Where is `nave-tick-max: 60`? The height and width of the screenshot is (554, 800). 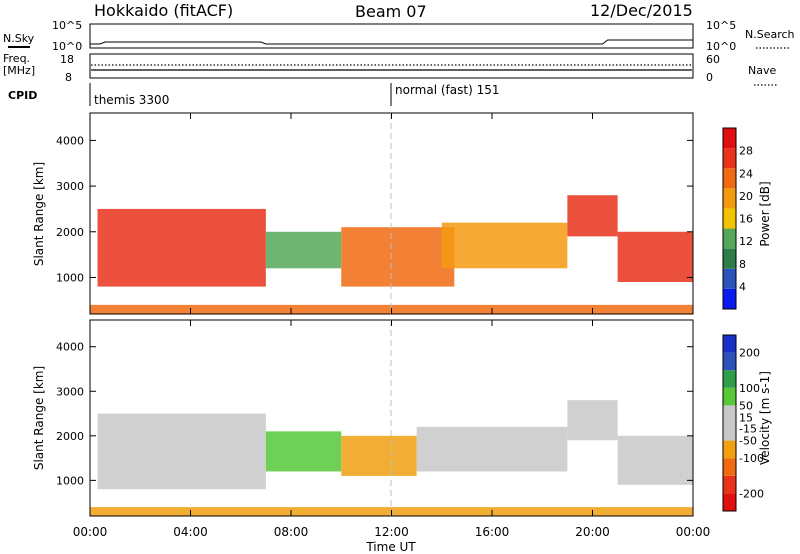 nave-tick-max: 60 is located at coordinates (713, 59).